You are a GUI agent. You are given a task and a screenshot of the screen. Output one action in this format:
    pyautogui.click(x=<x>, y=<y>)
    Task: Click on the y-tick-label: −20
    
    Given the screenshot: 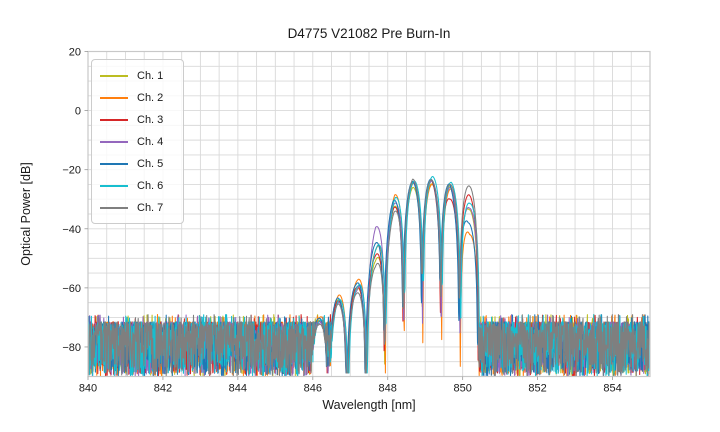 What is the action you would take?
    pyautogui.click(x=71, y=171)
    